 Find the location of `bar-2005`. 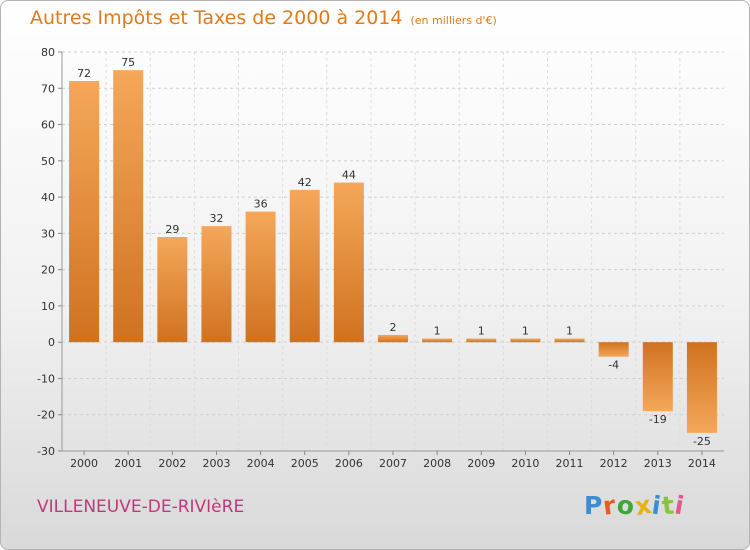

bar-2005 is located at coordinates (304, 266).